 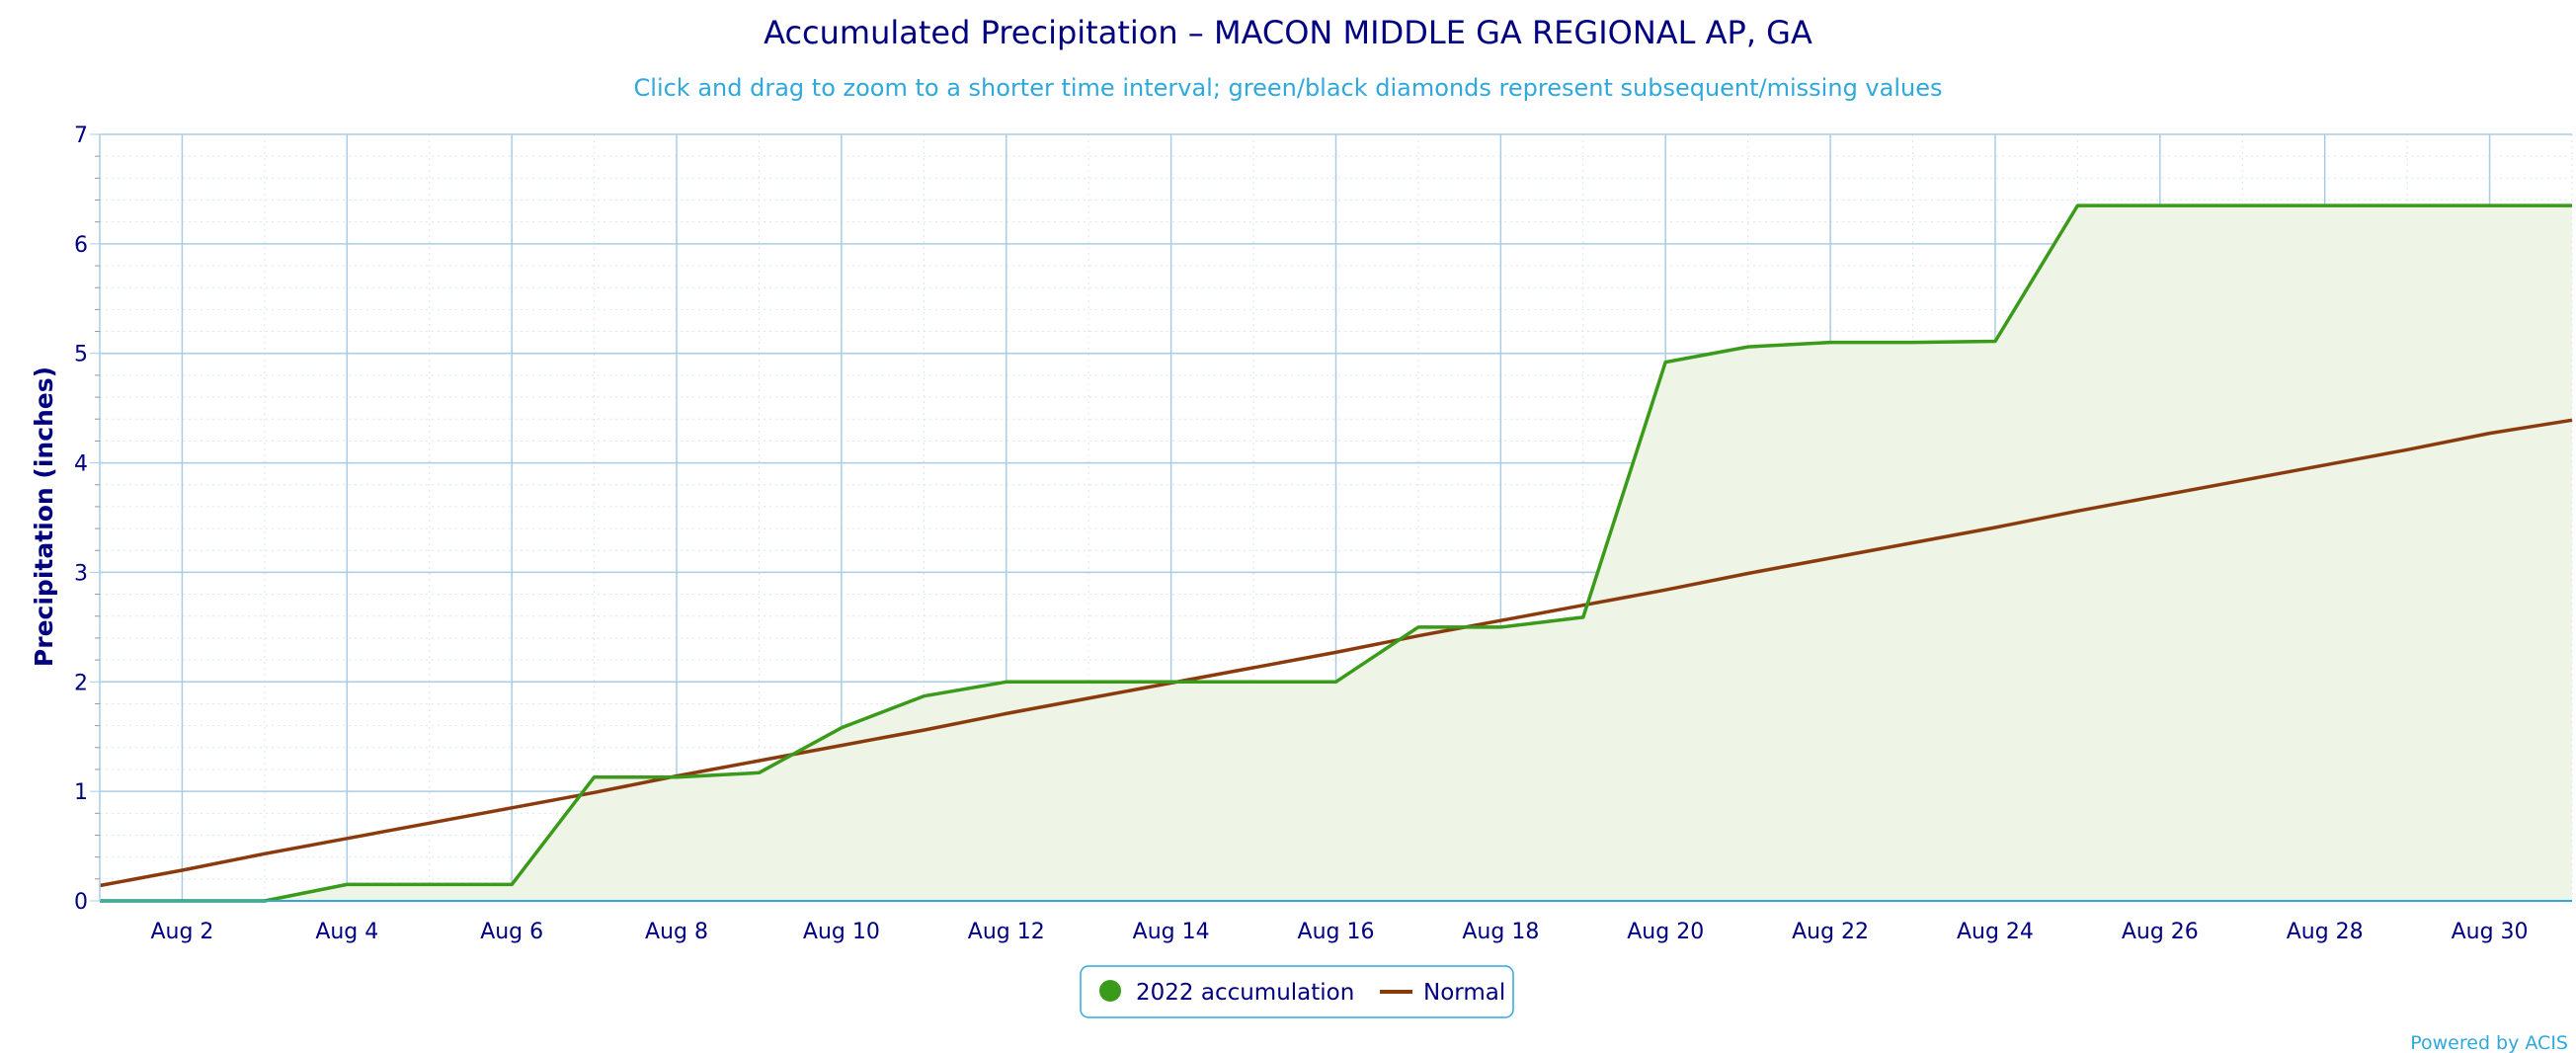 I want to click on x-tick-label: Aug 14, so click(x=1171, y=932).